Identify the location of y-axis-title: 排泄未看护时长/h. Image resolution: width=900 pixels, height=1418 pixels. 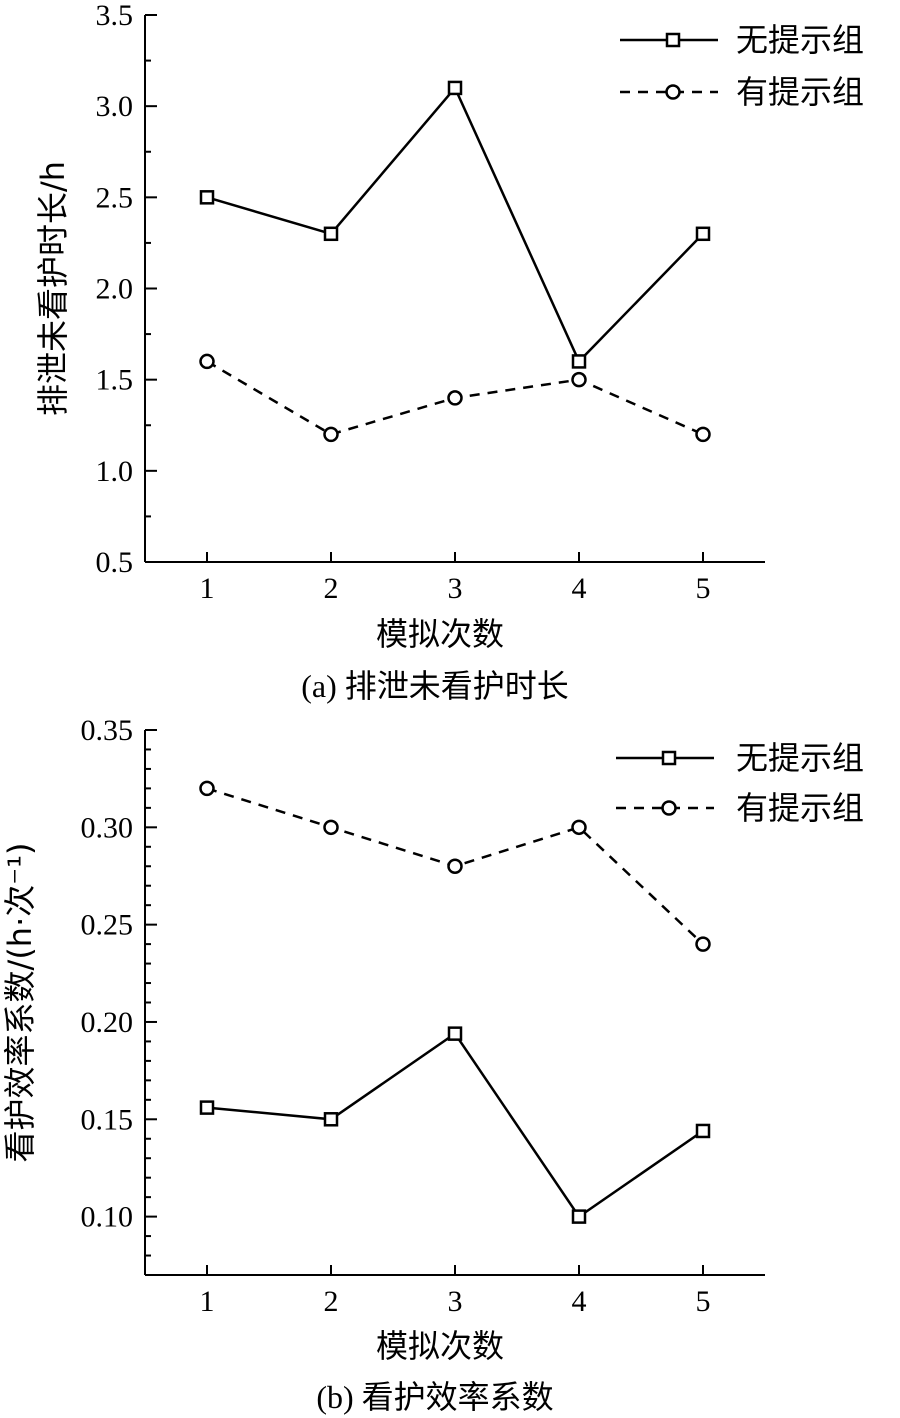
(53, 288).